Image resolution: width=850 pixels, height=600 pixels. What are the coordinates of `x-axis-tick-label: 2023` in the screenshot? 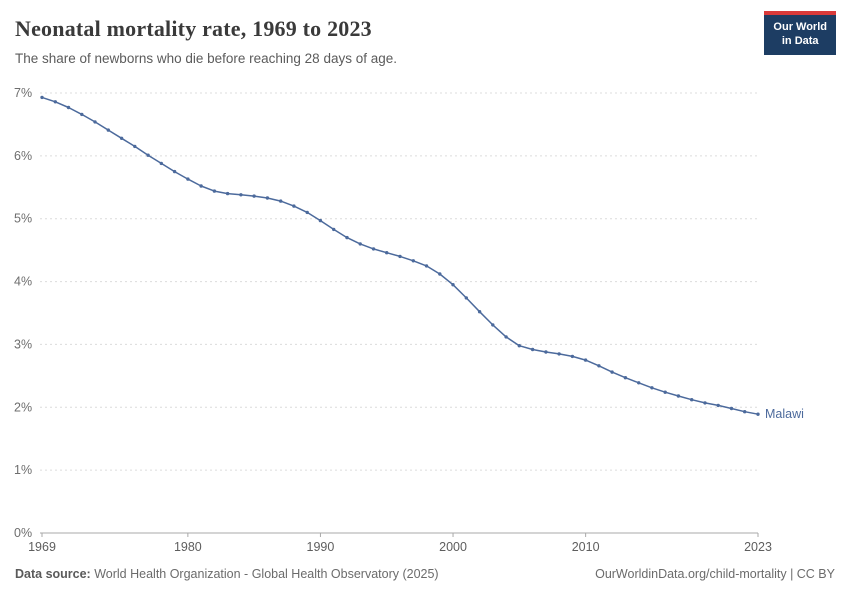 It's located at (758, 547).